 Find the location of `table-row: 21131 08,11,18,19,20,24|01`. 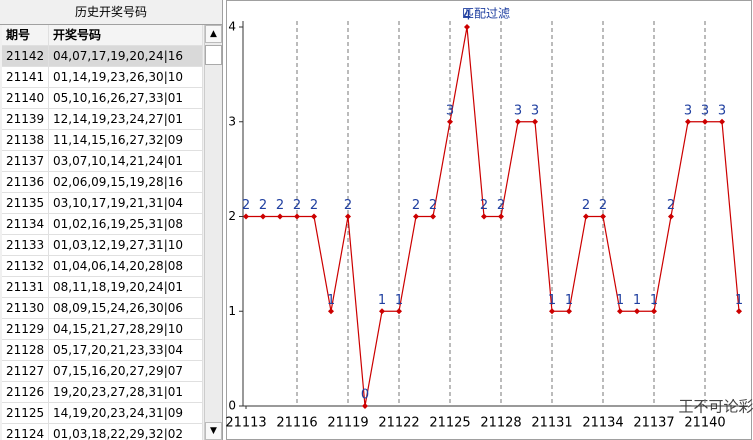

table-row: 21131 08,11,18,19,20,24|01 is located at coordinates (102, 287).